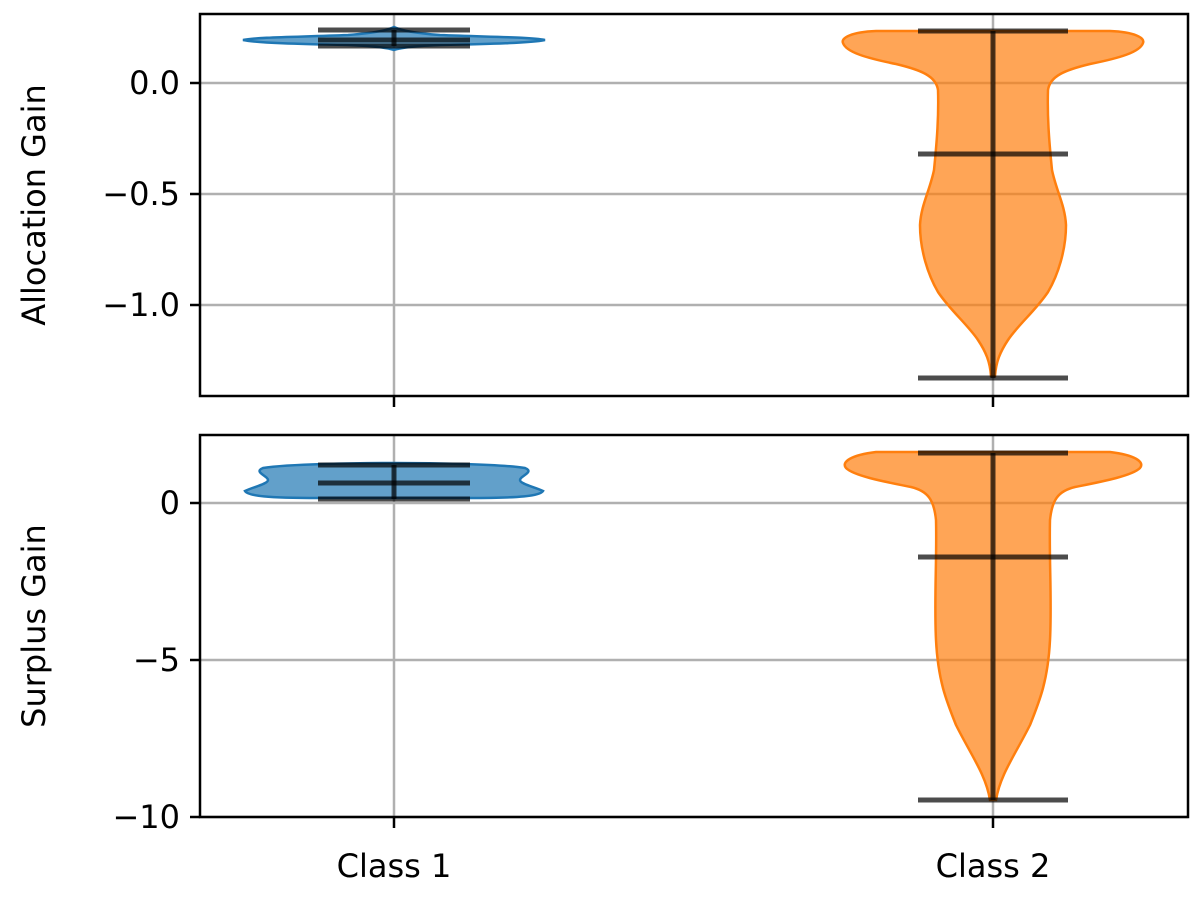 The width and height of the screenshot is (1200, 904). I want to click on y-tick-label: −1.0, so click(141, 305).